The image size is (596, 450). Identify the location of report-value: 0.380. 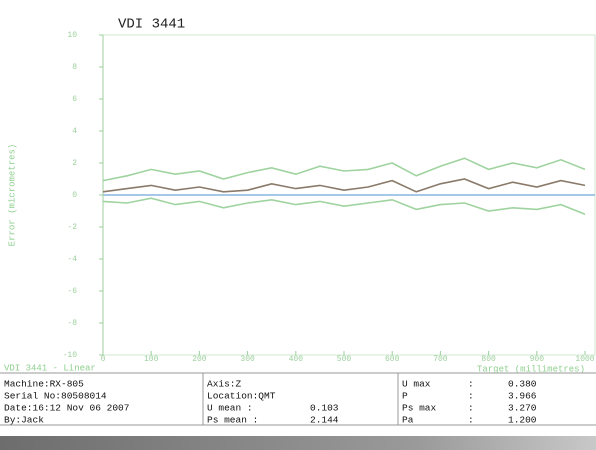
(522, 384).